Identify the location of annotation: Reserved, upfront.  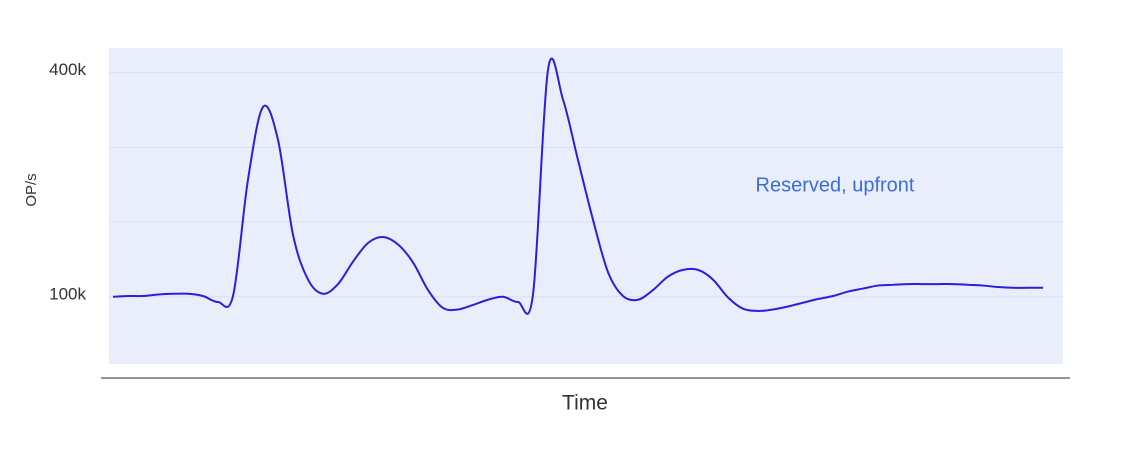
(835, 185).